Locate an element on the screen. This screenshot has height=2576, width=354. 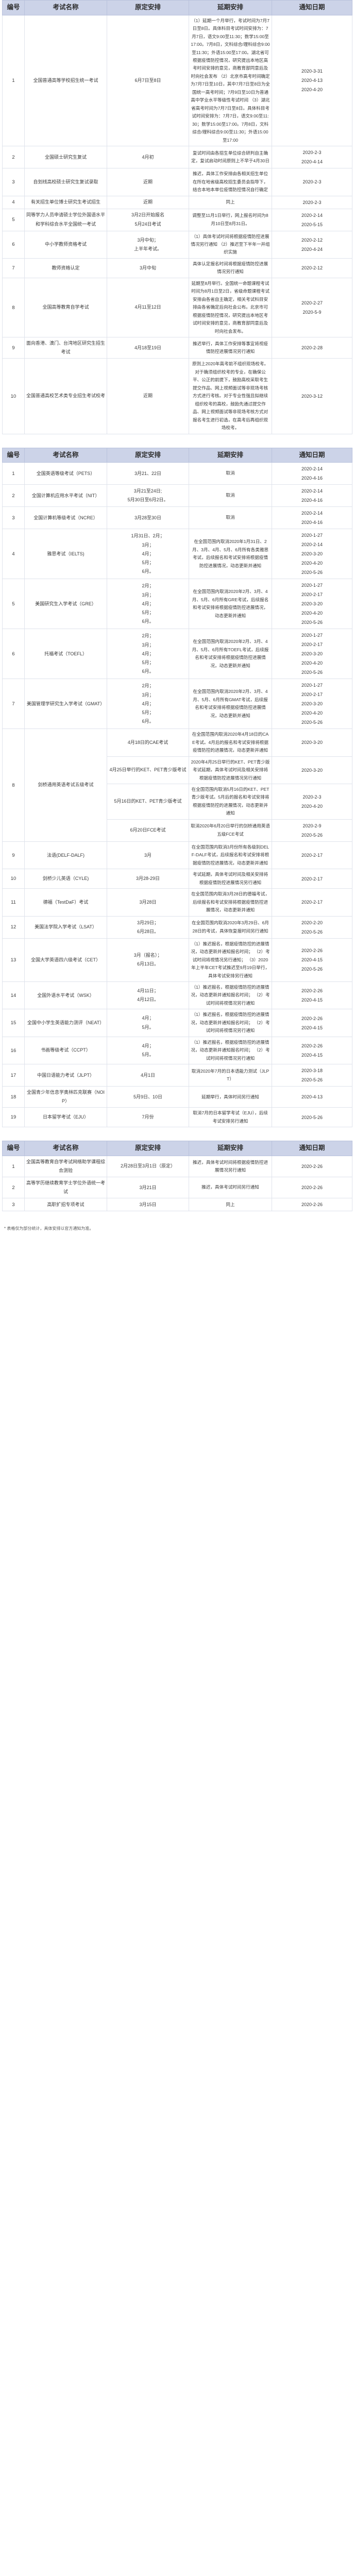
cell-exam-name: 同等学力人员申请硕士学位外国语水平和学科综合水平全国统一考试 is located at coordinates (65, 219).